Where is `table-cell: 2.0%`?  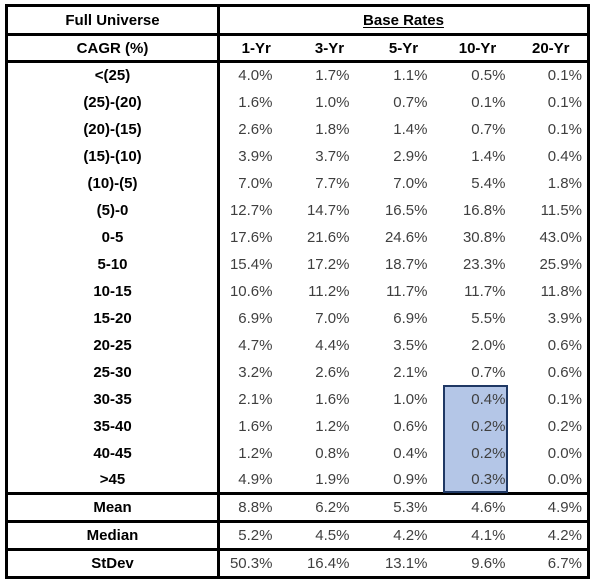 table-cell: 2.0% is located at coordinates (488, 345).